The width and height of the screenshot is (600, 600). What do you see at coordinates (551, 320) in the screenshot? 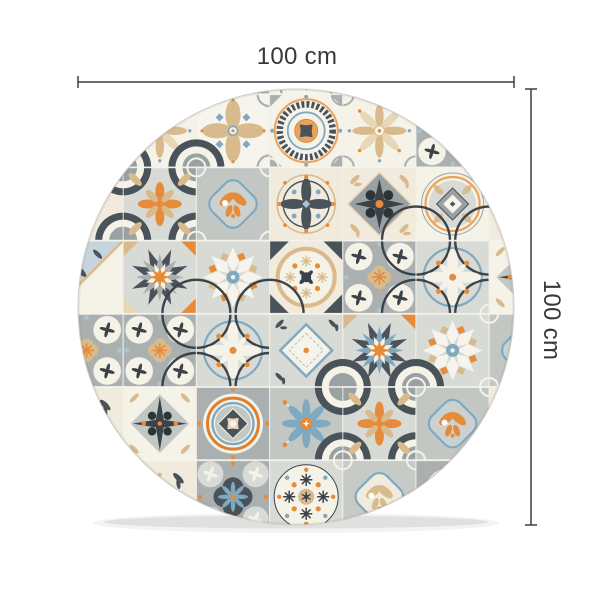
I see `height-dimension-label: 100 cm` at bounding box center [551, 320].